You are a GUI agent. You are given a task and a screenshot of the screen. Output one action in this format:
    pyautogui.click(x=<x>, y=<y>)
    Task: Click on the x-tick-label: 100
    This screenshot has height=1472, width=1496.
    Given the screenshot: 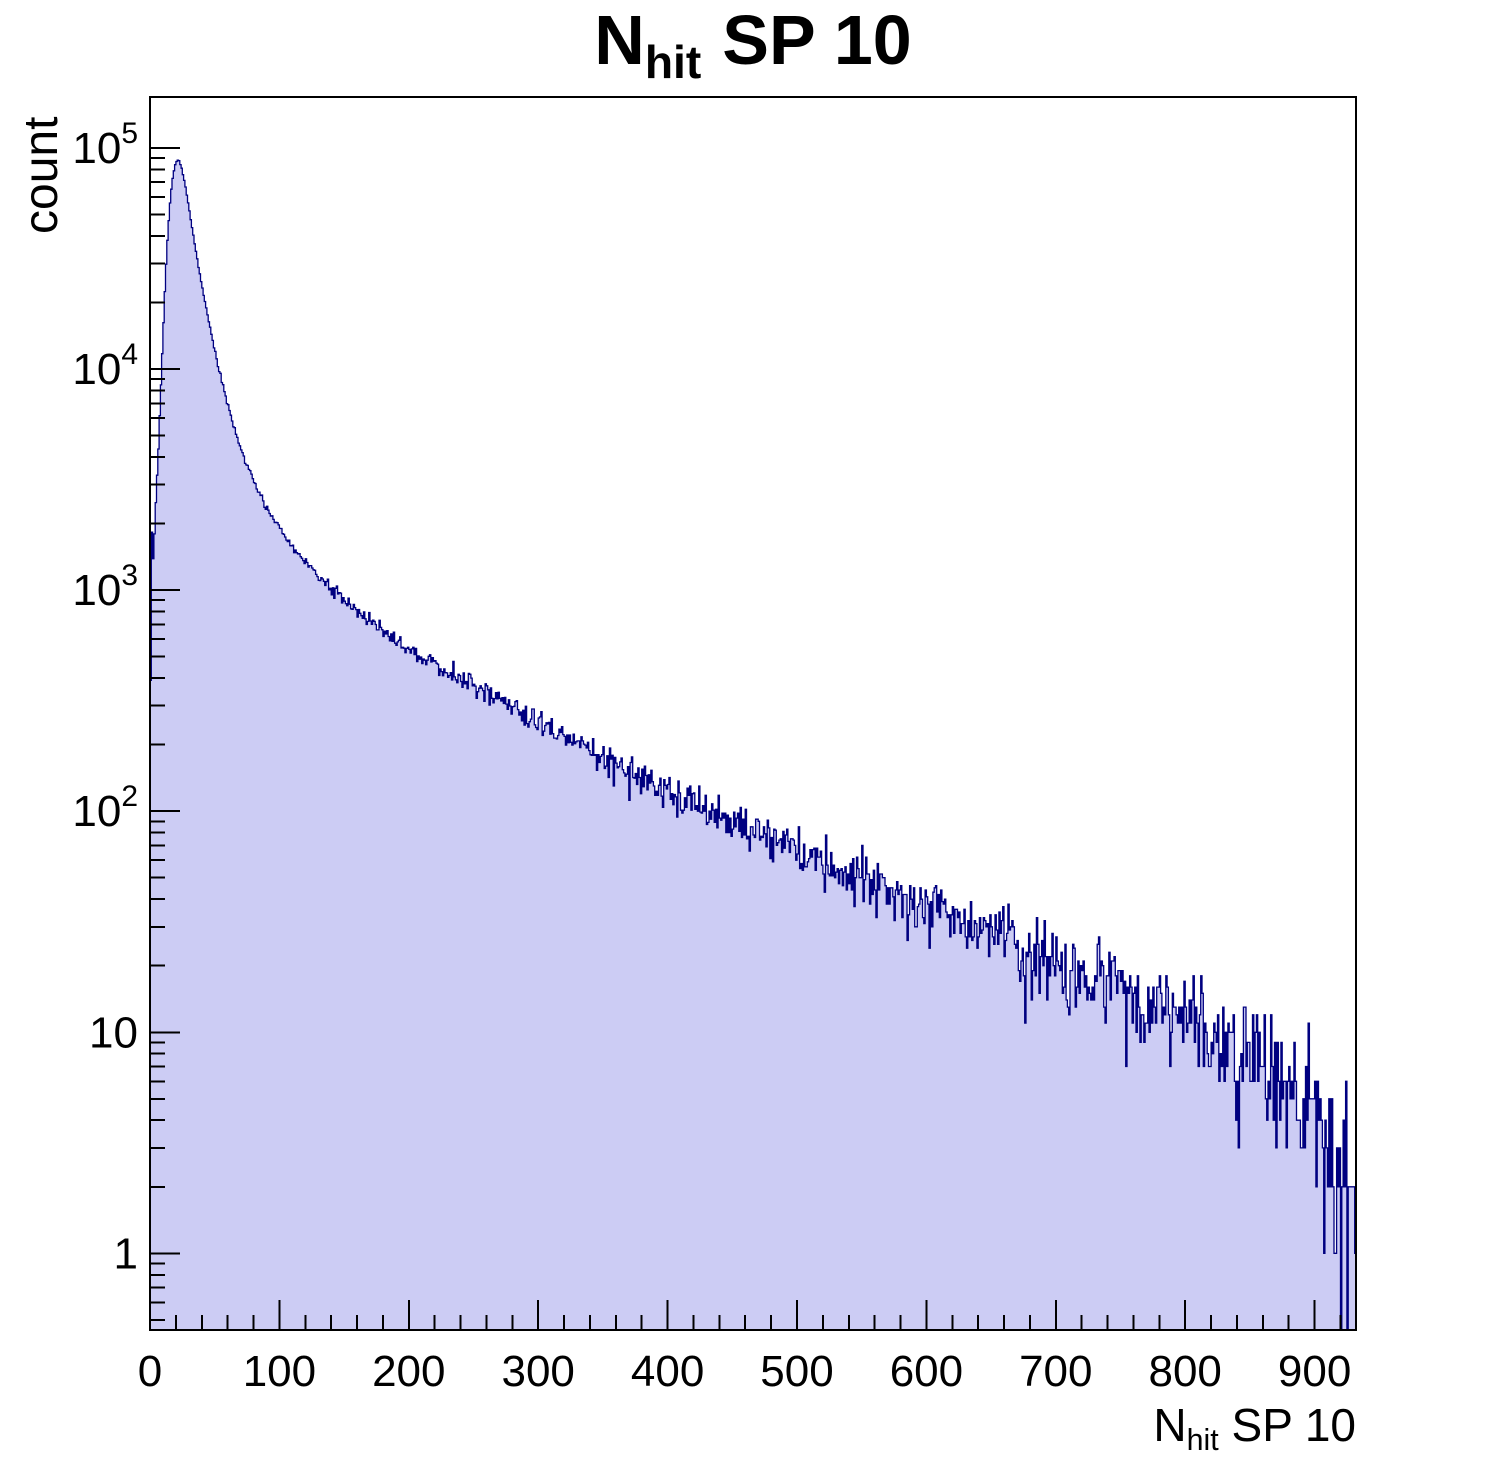 What is the action you would take?
    pyautogui.click(x=279, y=1371)
    